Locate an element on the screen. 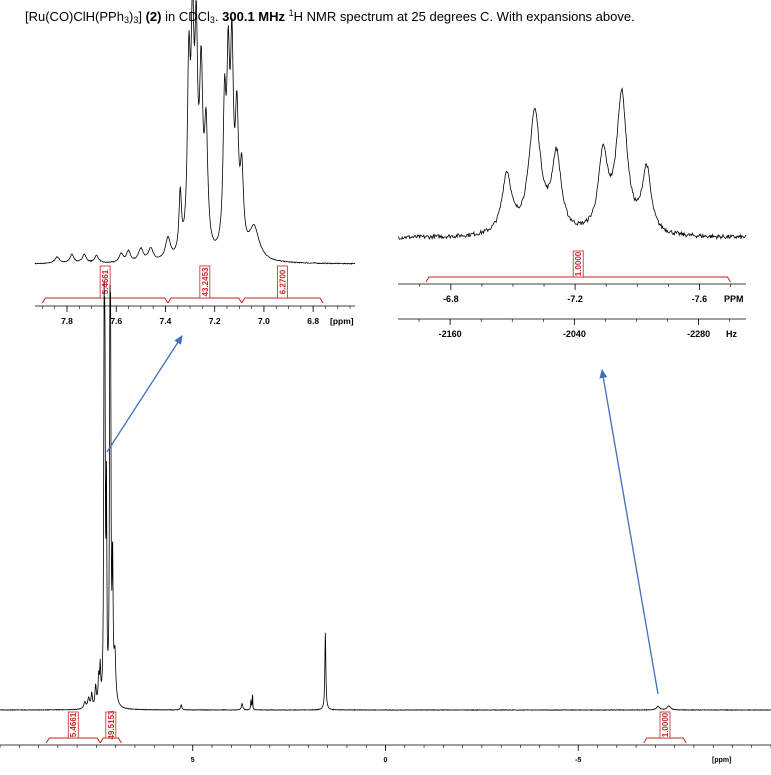  hz-axis-unit-label: Hz is located at coordinates (731, 334).